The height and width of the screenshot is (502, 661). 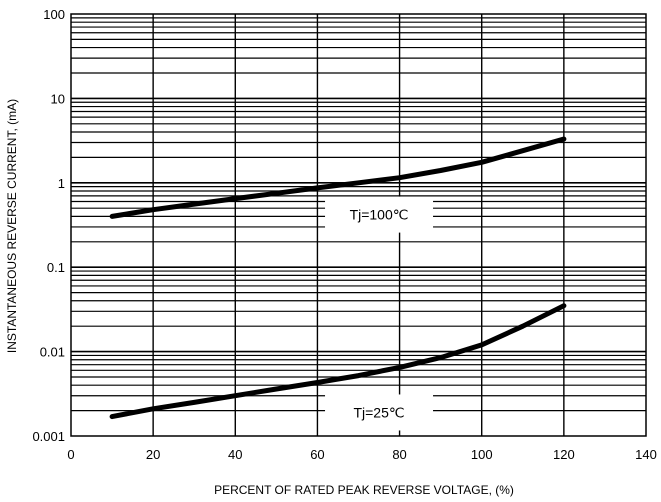 What do you see at coordinates (235, 454) in the screenshot?
I see `x-tick-label: 40` at bounding box center [235, 454].